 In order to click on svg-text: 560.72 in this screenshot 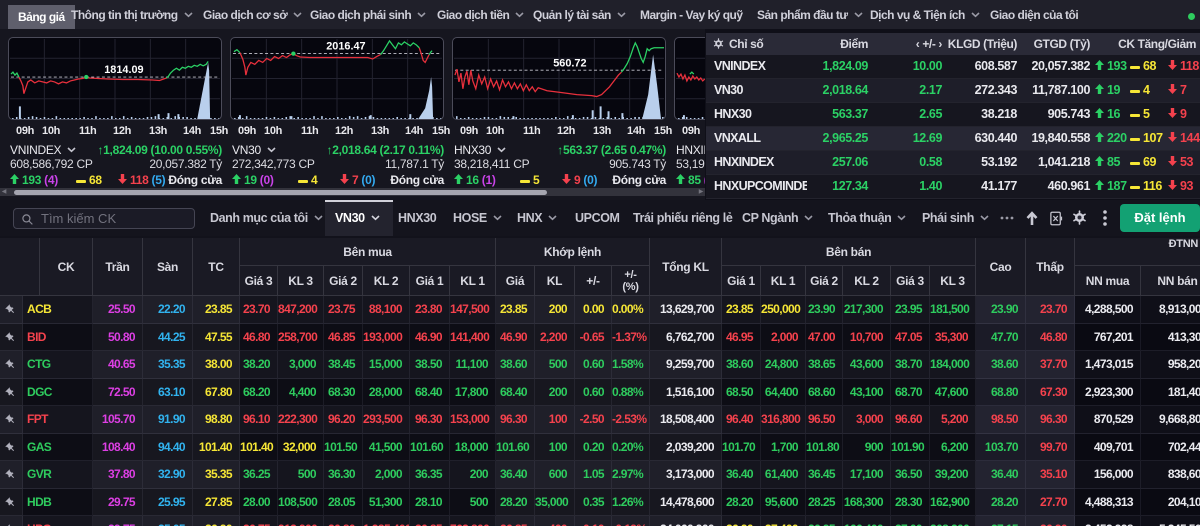, I will do `click(569, 63)`.